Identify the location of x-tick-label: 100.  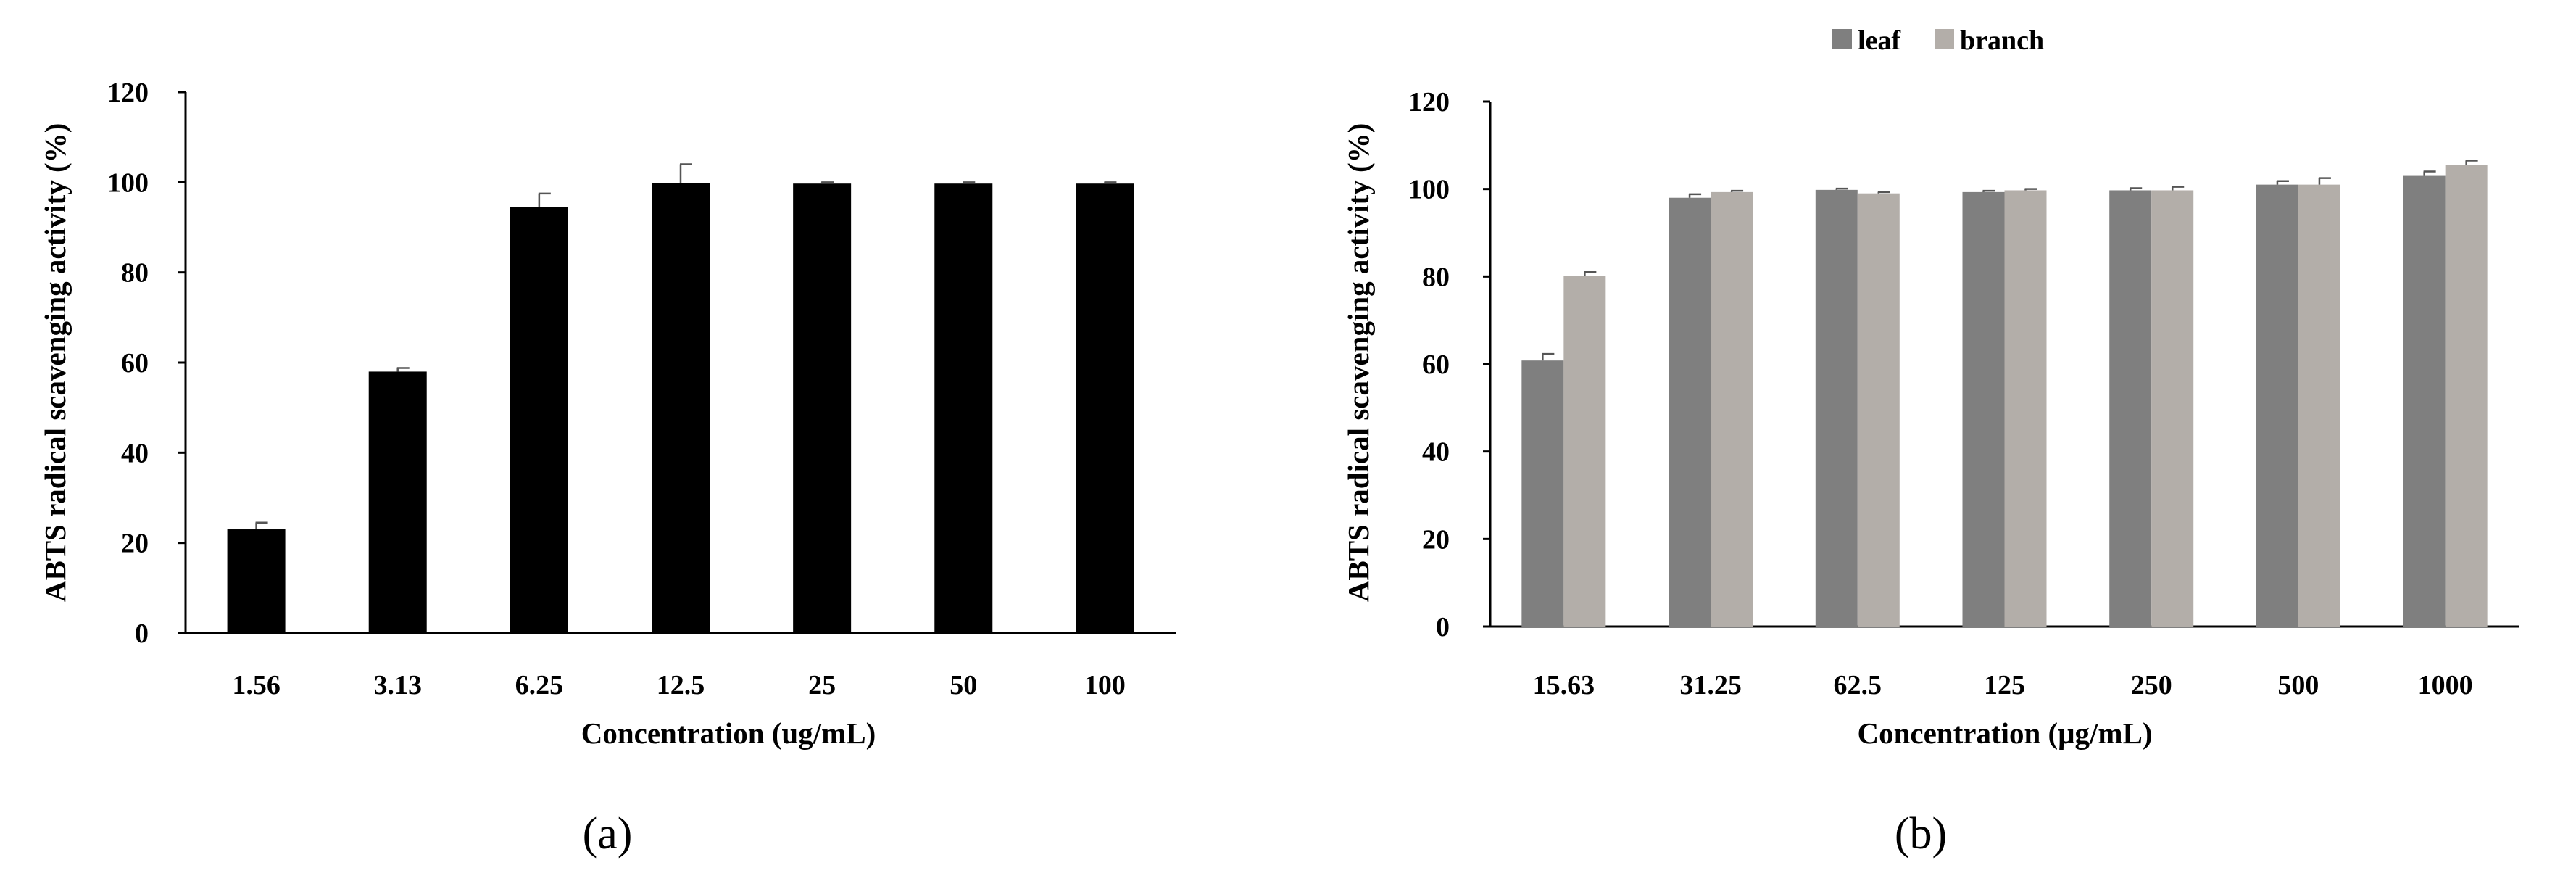
(1105, 685).